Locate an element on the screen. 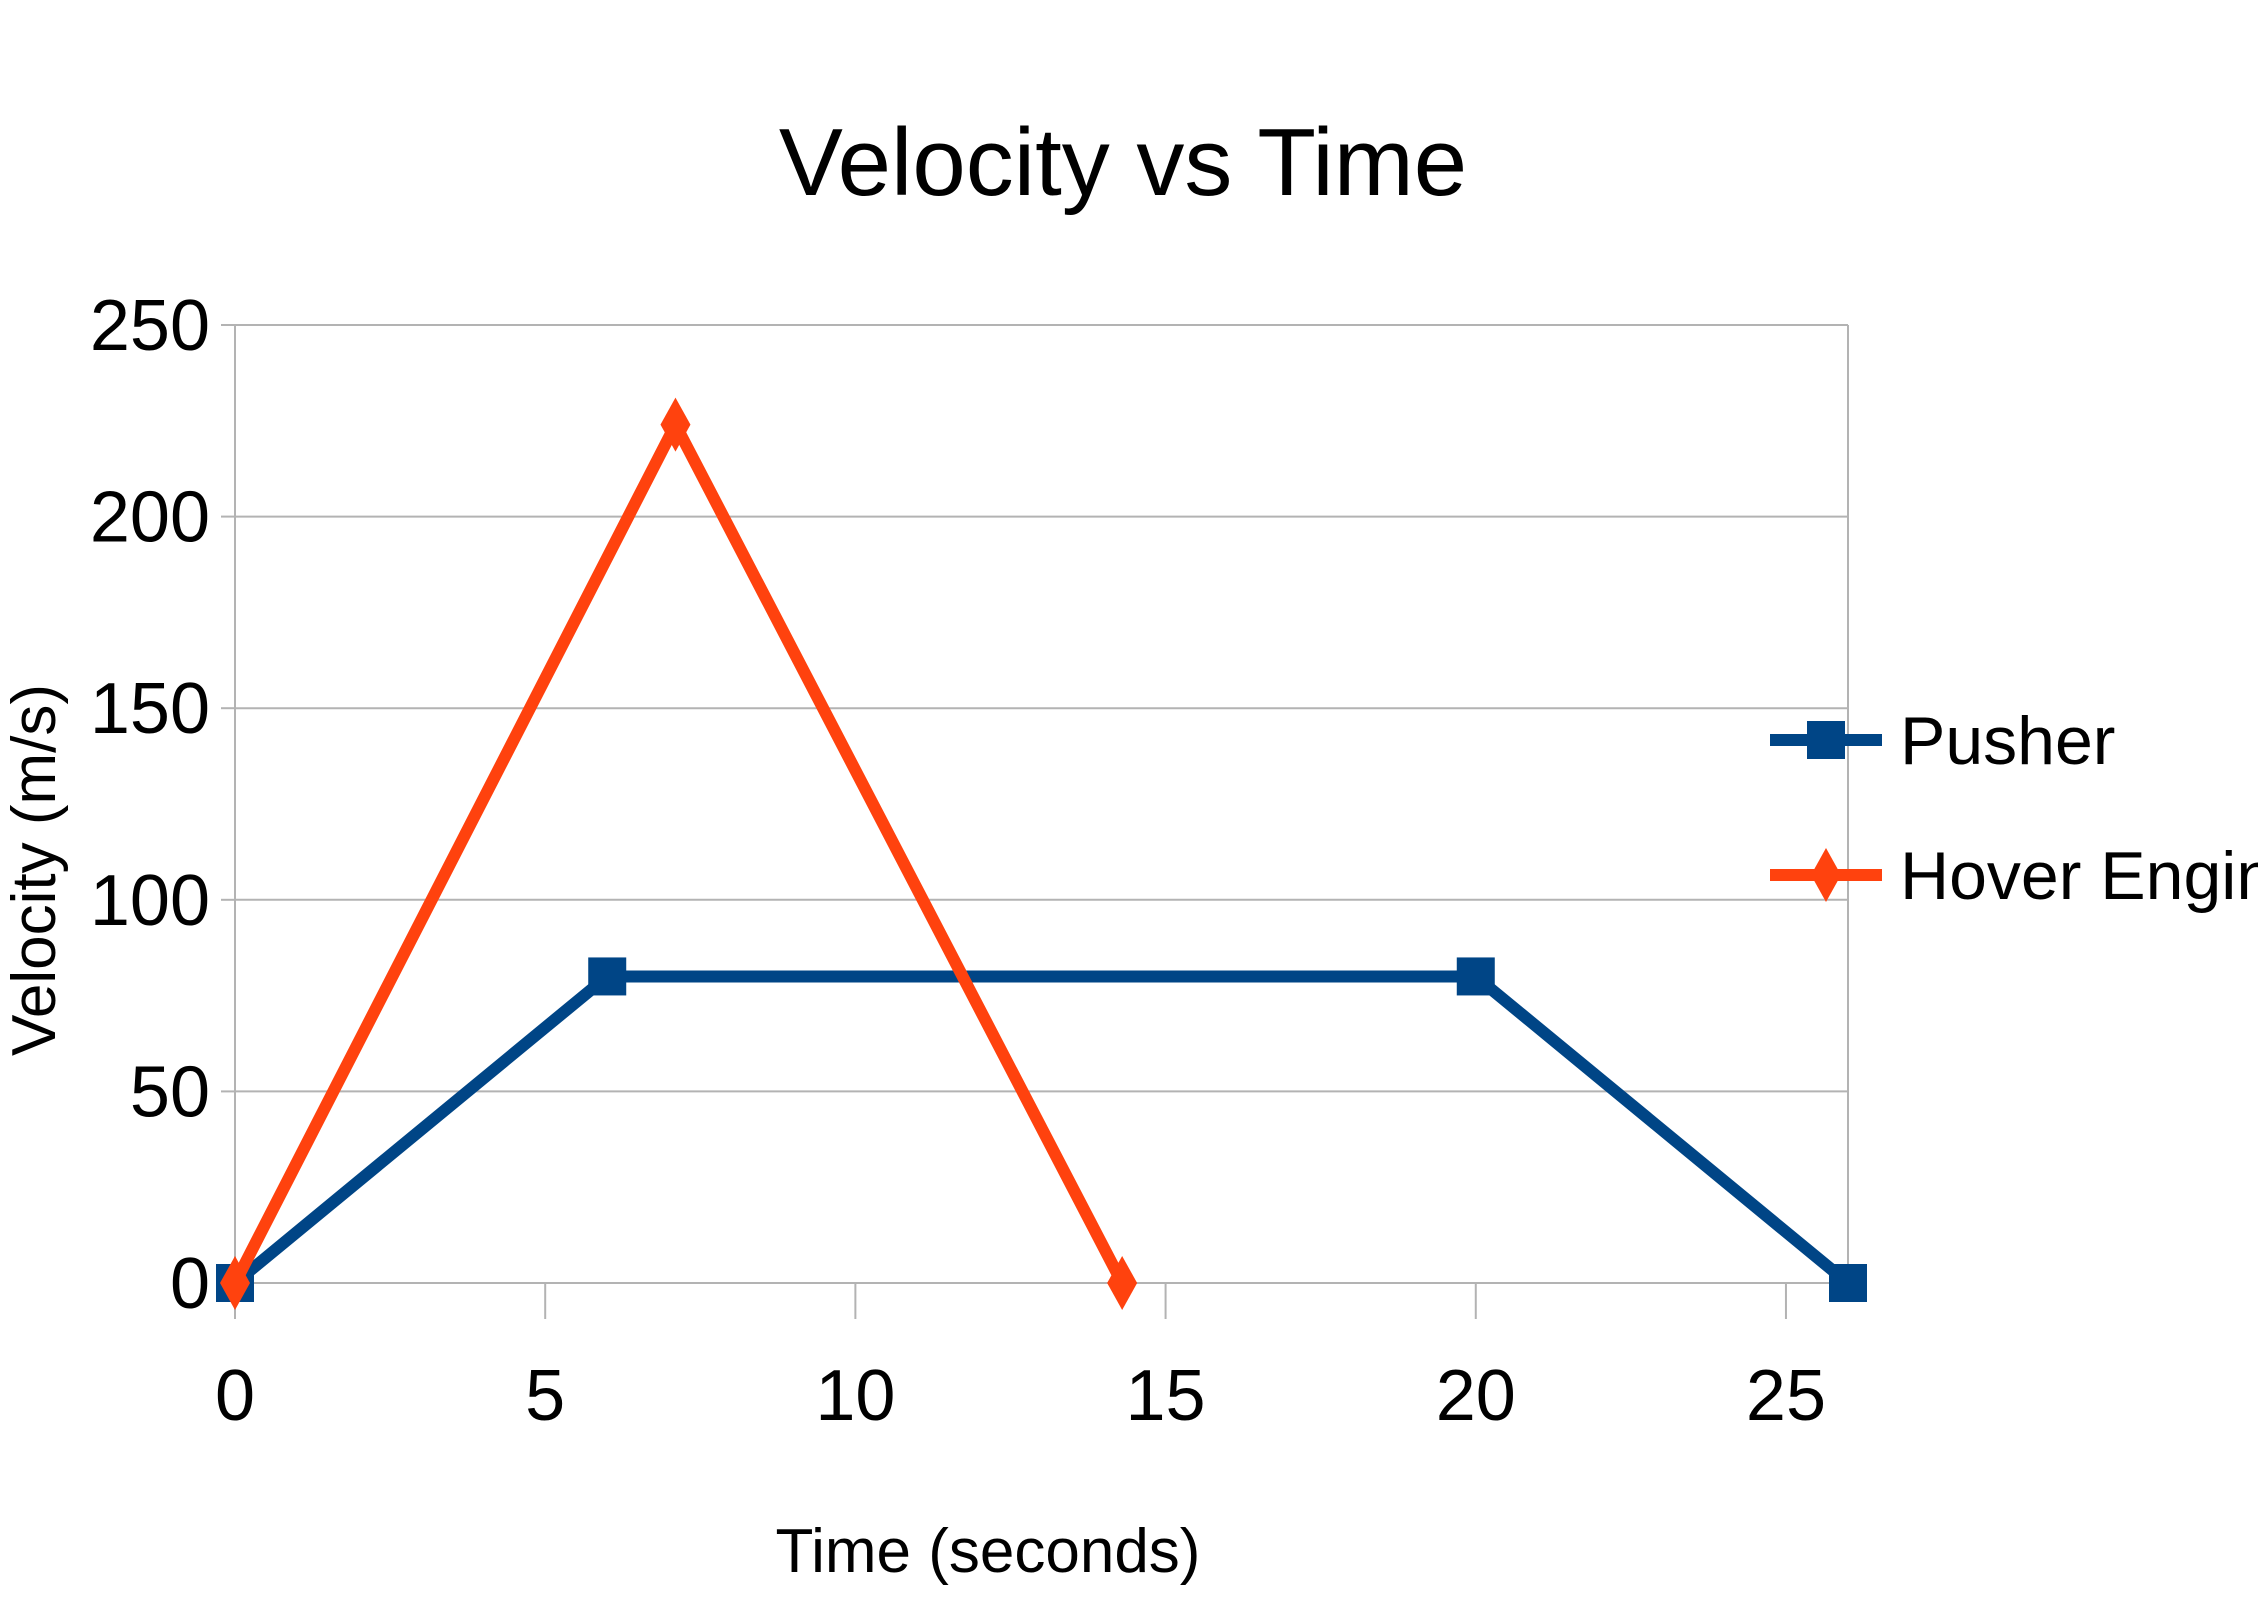 This screenshot has width=2258, height=1606. series-line is located at coordinates (1041, 1129).